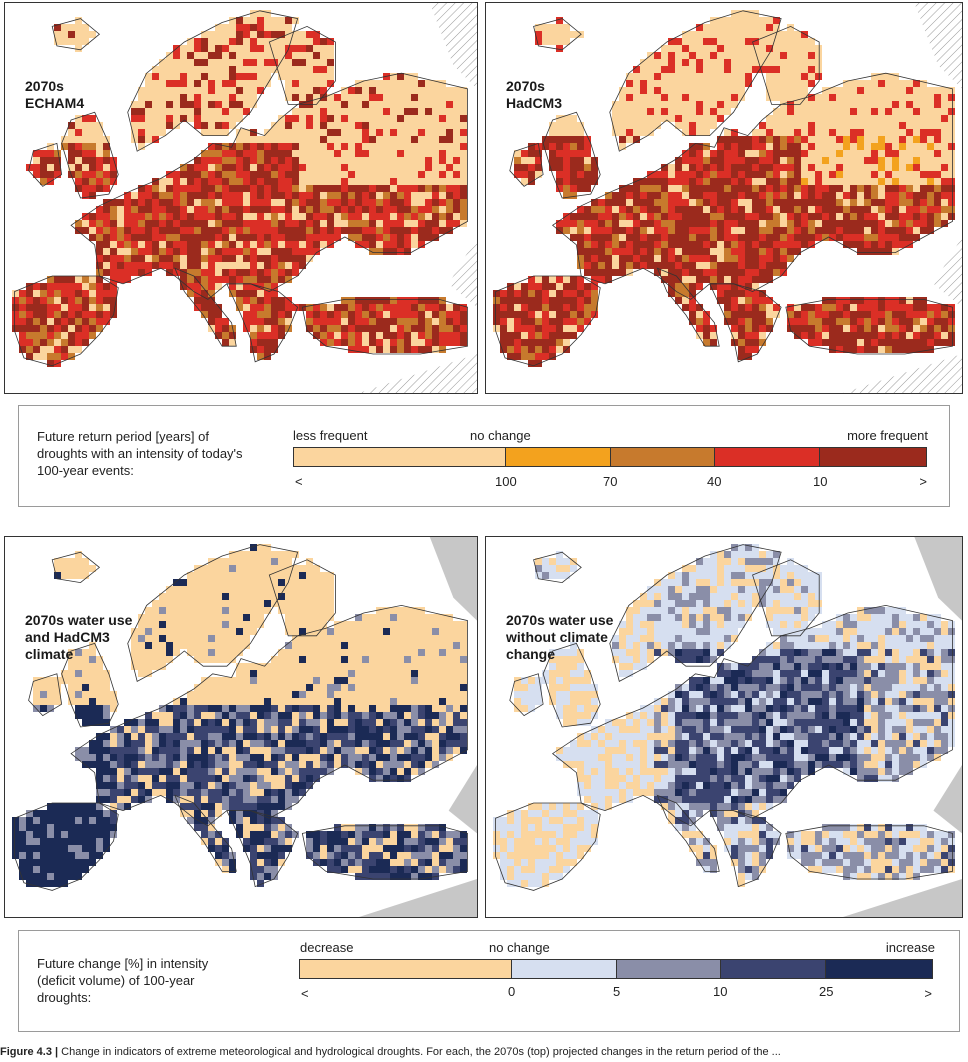 The image size is (968, 1062). What do you see at coordinates (720, 991) in the screenshot?
I see `legend-2-tick-10: 10` at bounding box center [720, 991].